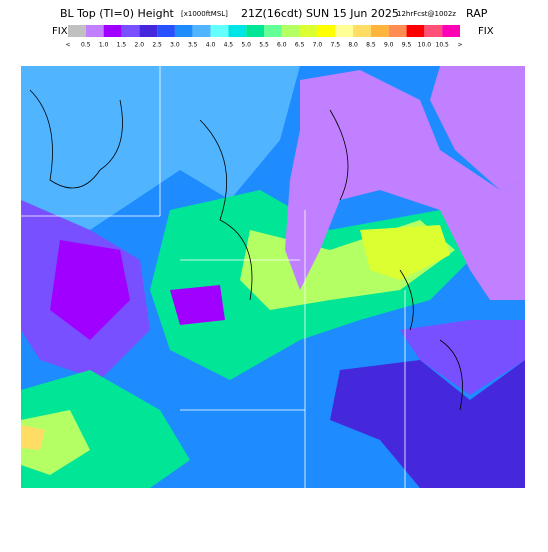 The width and height of the screenshot is (548, 552). What do you see at coordinates (264, 45) in the screenshot?
I see `legend-label: 5.5` at bounding box center [264, 45].